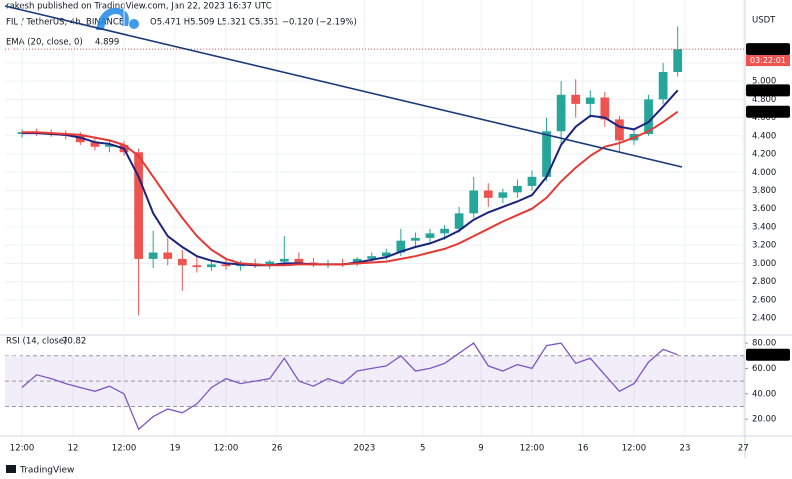  I want to click on x-tick-label: 12, so click(73, 449).